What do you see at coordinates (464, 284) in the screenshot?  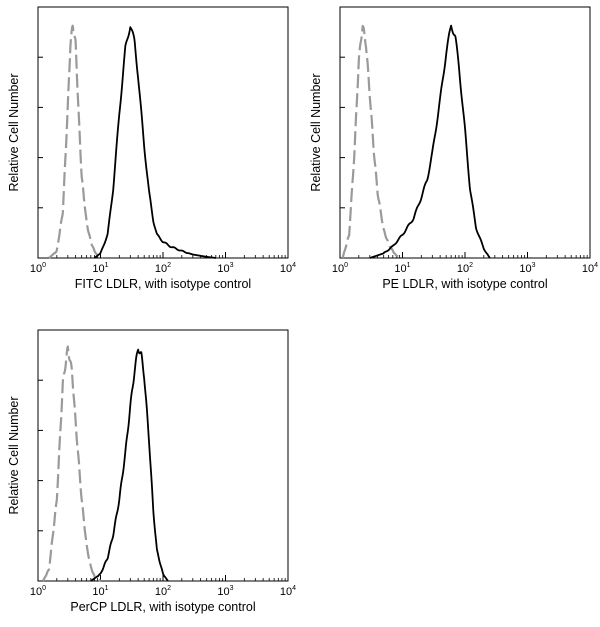 I see `x-axis-label: PE LDLR, with isotype control` at bounding box center [464, 284].